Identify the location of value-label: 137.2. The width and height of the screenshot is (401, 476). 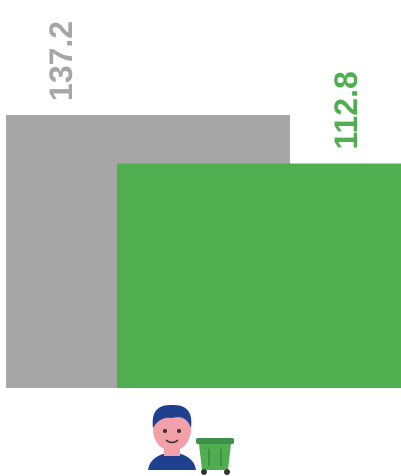
(61, 61).